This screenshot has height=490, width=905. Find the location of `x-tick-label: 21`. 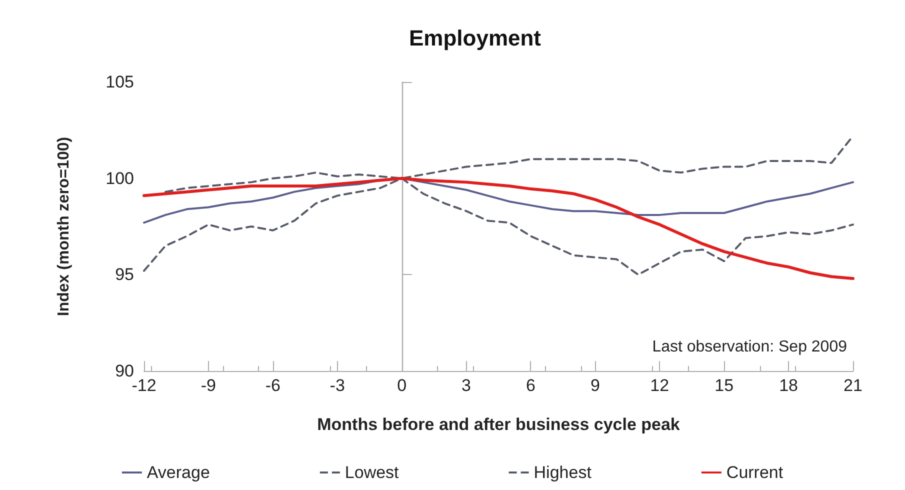

x-tick-label: 21 is located at coordinates (853, 385).